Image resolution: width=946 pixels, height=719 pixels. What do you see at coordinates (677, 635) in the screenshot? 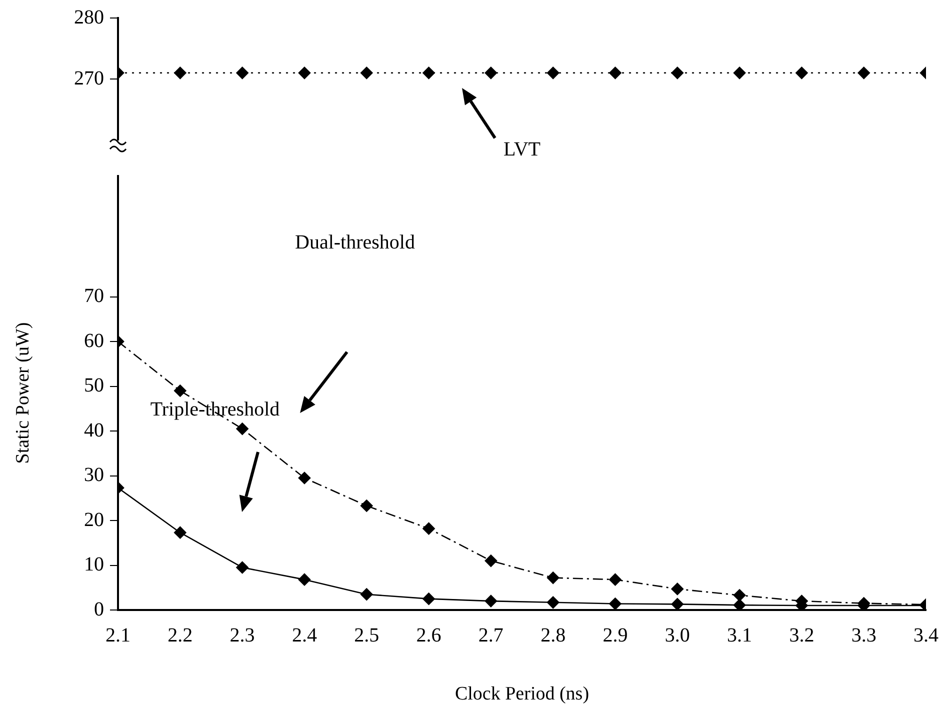
I see `x-tick-label: 3.0` at bounding box center [677, 635].